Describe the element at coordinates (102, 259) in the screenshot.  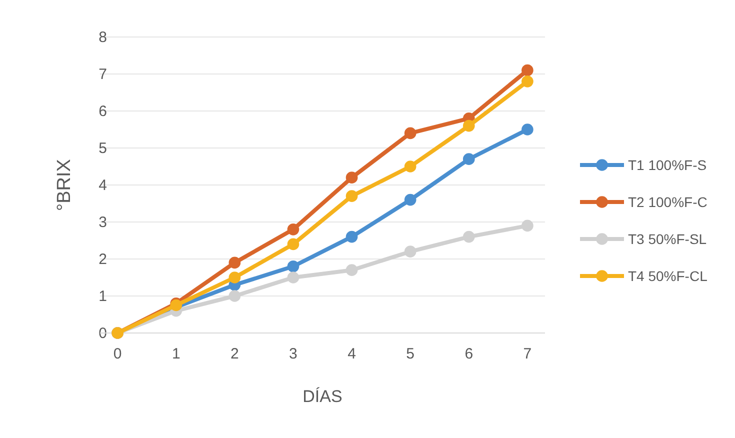
I see `y-tick-label: 2` at that location.